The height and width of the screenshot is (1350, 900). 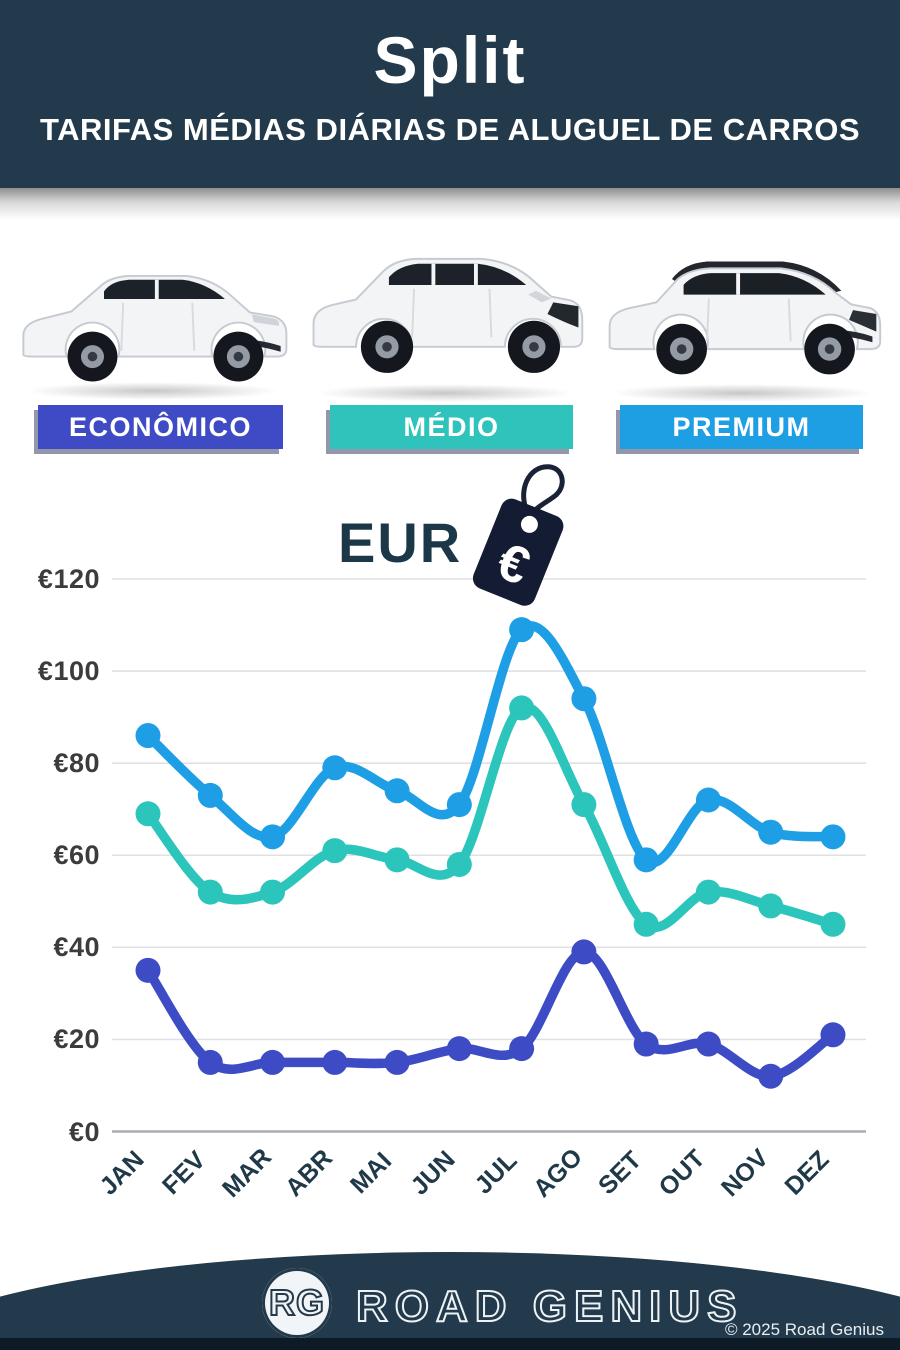 What do you see at coordinates (448, 315) in the screenshot?
I see `mid-suv-car-image` at bounding box center [448, 315].